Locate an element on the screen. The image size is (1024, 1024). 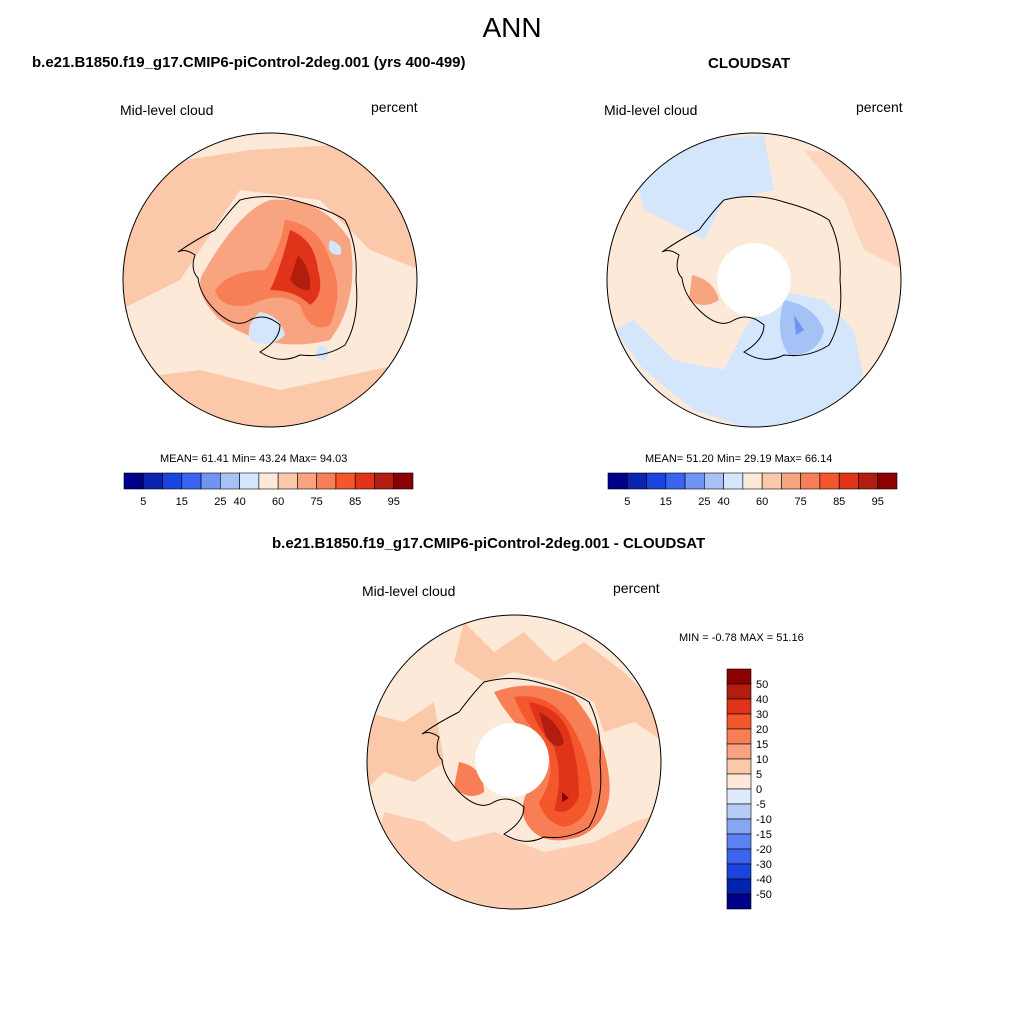
diff-colorbar-tick-label: -50 is located at coordinates (764, 895).